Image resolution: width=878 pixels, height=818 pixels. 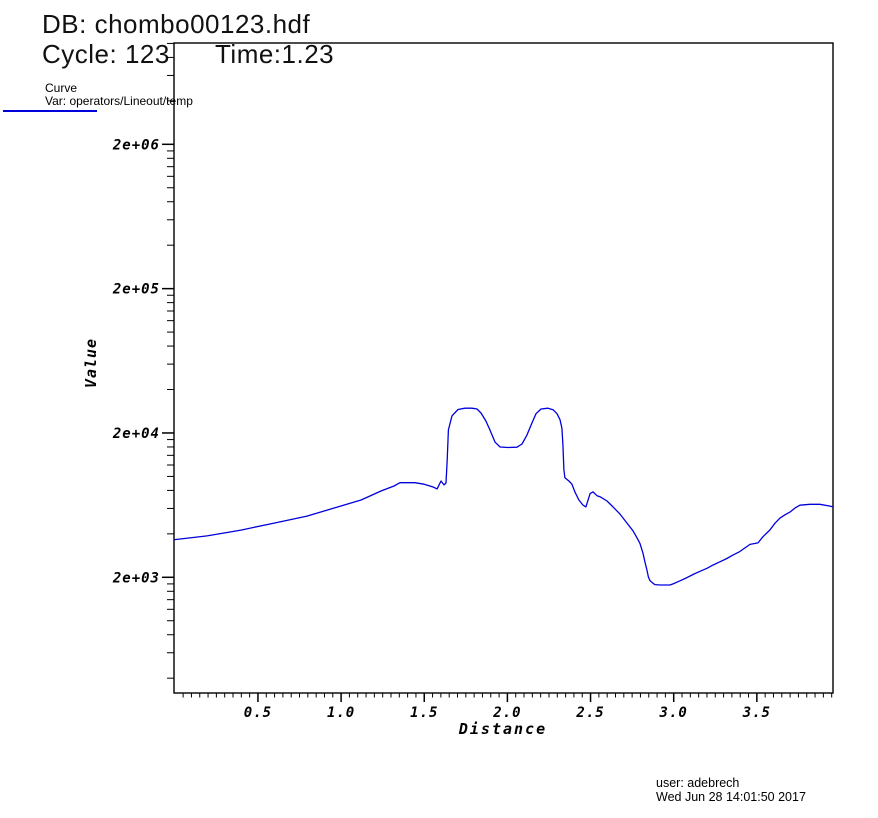 I want to click on y-tick-label: 2e+04, so click(x=136, y=434).